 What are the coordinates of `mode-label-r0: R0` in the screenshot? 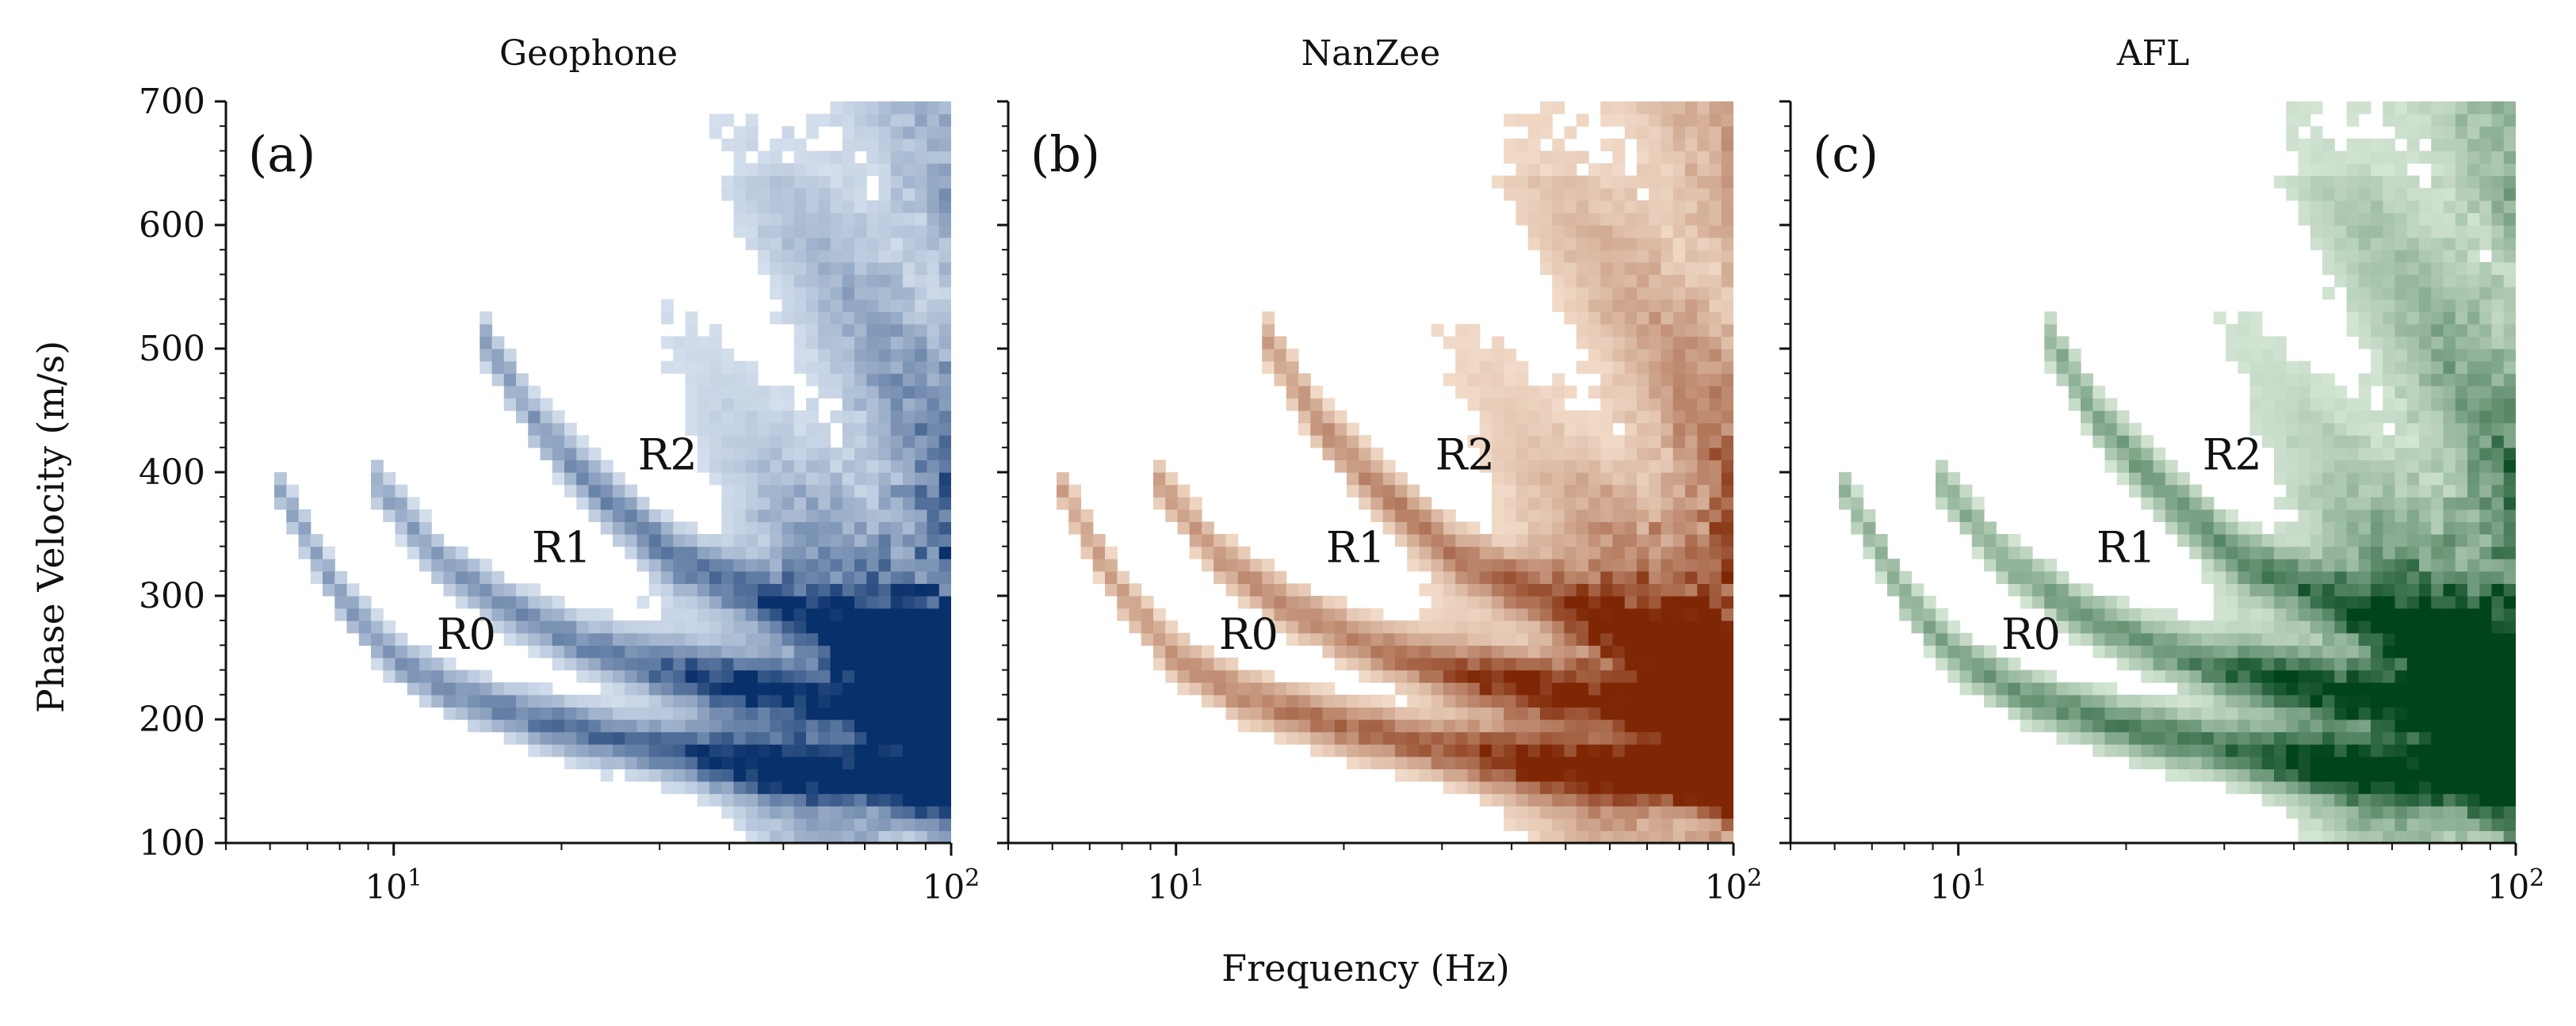 It's located at (466, 634).